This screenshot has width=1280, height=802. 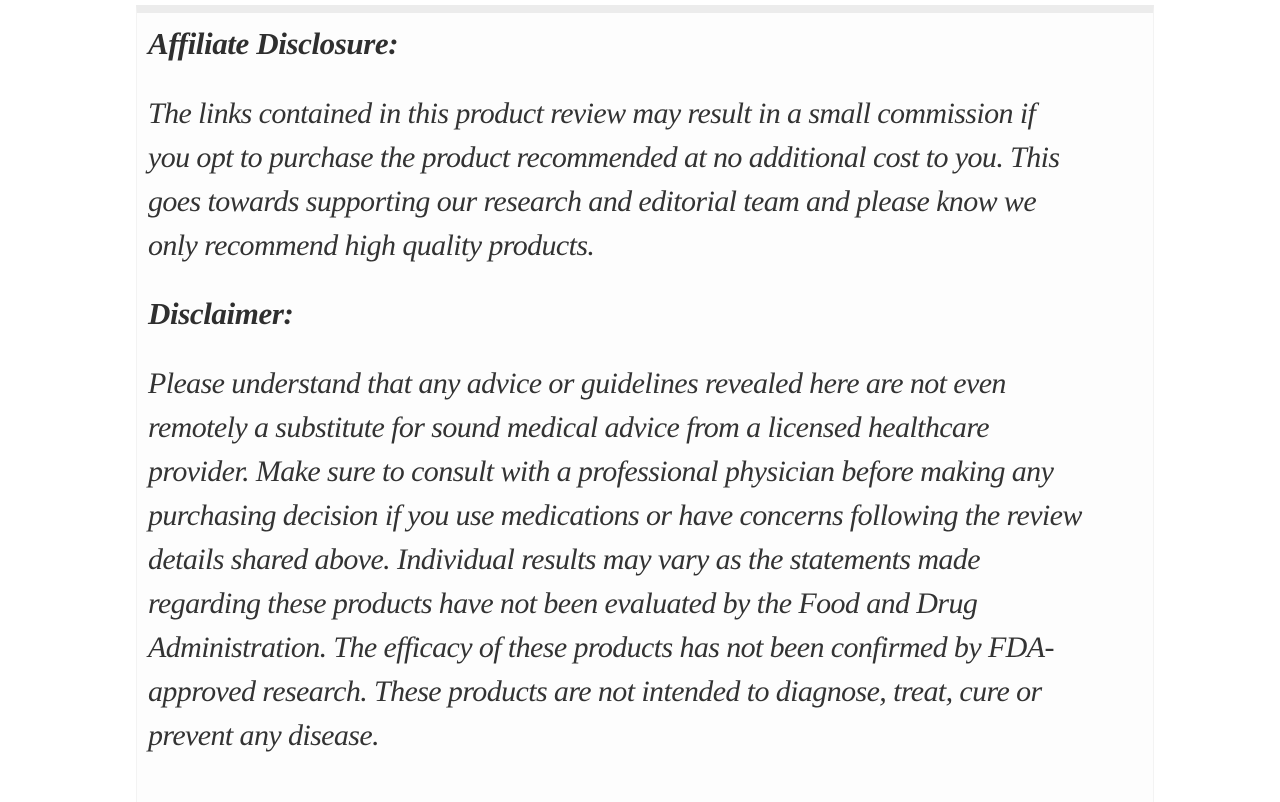 What do you see at coordinates (221, 313) in the screenshot?
I see `disclaimer-heading: Disclaimer:` at bounding box center [221, 313].